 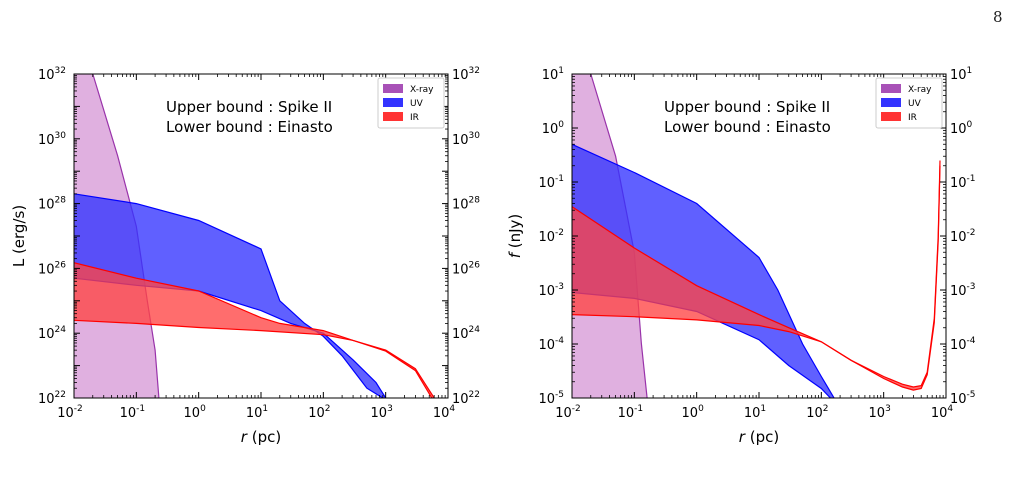 What do you see at coordinates (553, 128) in the screenshot?
I see `y-tick-label: 10⁰` at bounding box center [553, 128].